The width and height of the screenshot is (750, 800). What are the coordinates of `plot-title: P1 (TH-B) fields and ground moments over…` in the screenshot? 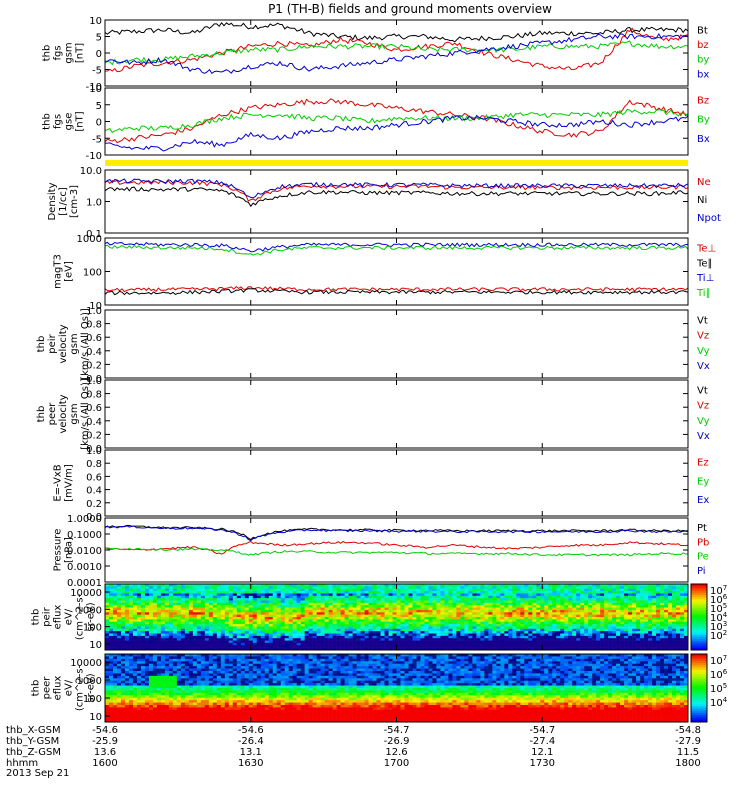 It's located at (410, 9).